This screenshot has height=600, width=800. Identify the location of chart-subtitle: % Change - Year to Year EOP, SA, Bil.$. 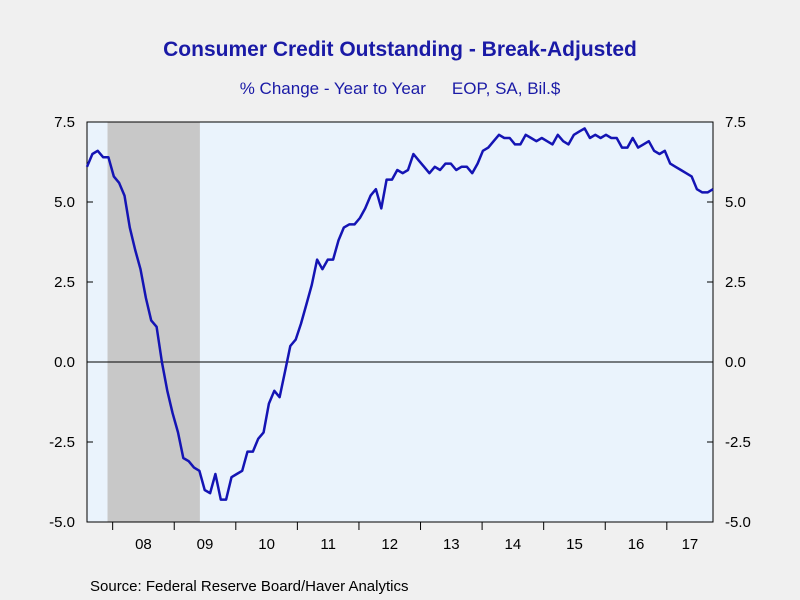
(400, 89).